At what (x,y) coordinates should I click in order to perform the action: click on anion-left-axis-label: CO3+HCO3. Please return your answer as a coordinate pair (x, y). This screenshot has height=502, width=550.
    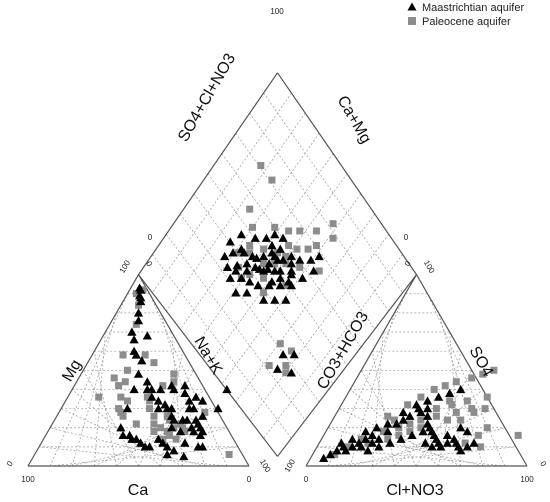
    Looking at the image, I should click on (343, 351).